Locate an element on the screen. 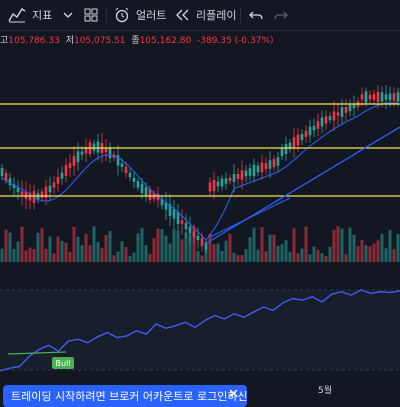 This screenshot has height=407, width=400. undo-icon is located at coordinates (256, 15).